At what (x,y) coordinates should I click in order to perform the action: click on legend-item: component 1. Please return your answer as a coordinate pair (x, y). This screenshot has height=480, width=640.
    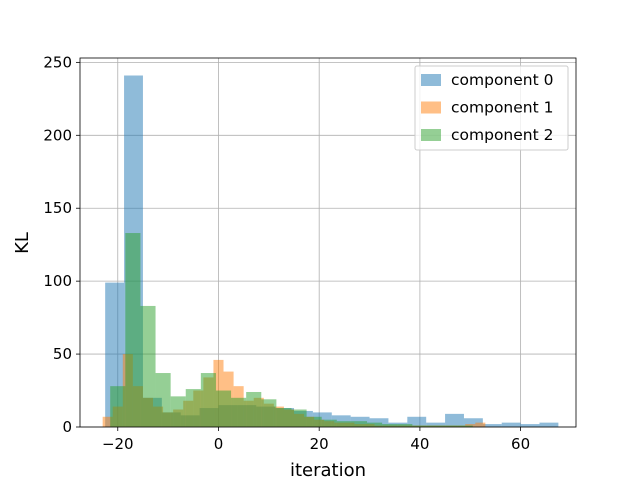
    Looking at the image, I should click on (487, 108).